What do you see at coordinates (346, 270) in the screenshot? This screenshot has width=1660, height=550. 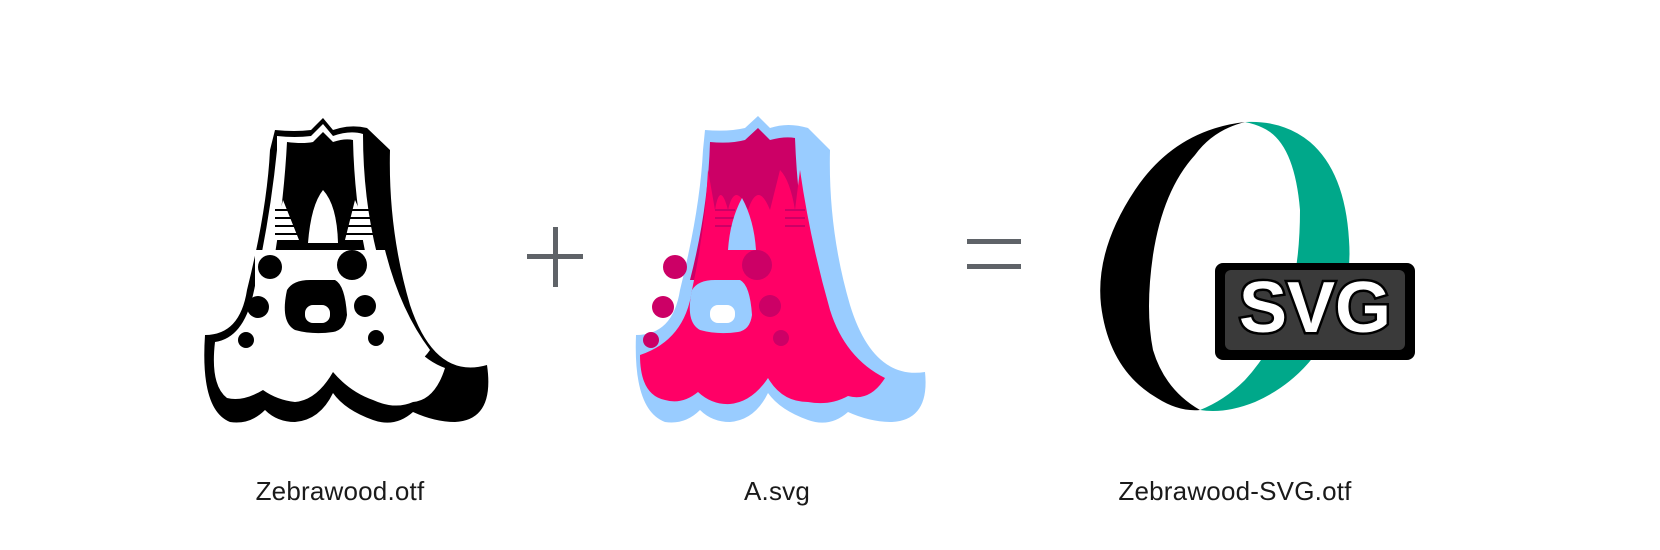 I see `zebrawood-a-glyph-icon` at bounding box center [346, 270].